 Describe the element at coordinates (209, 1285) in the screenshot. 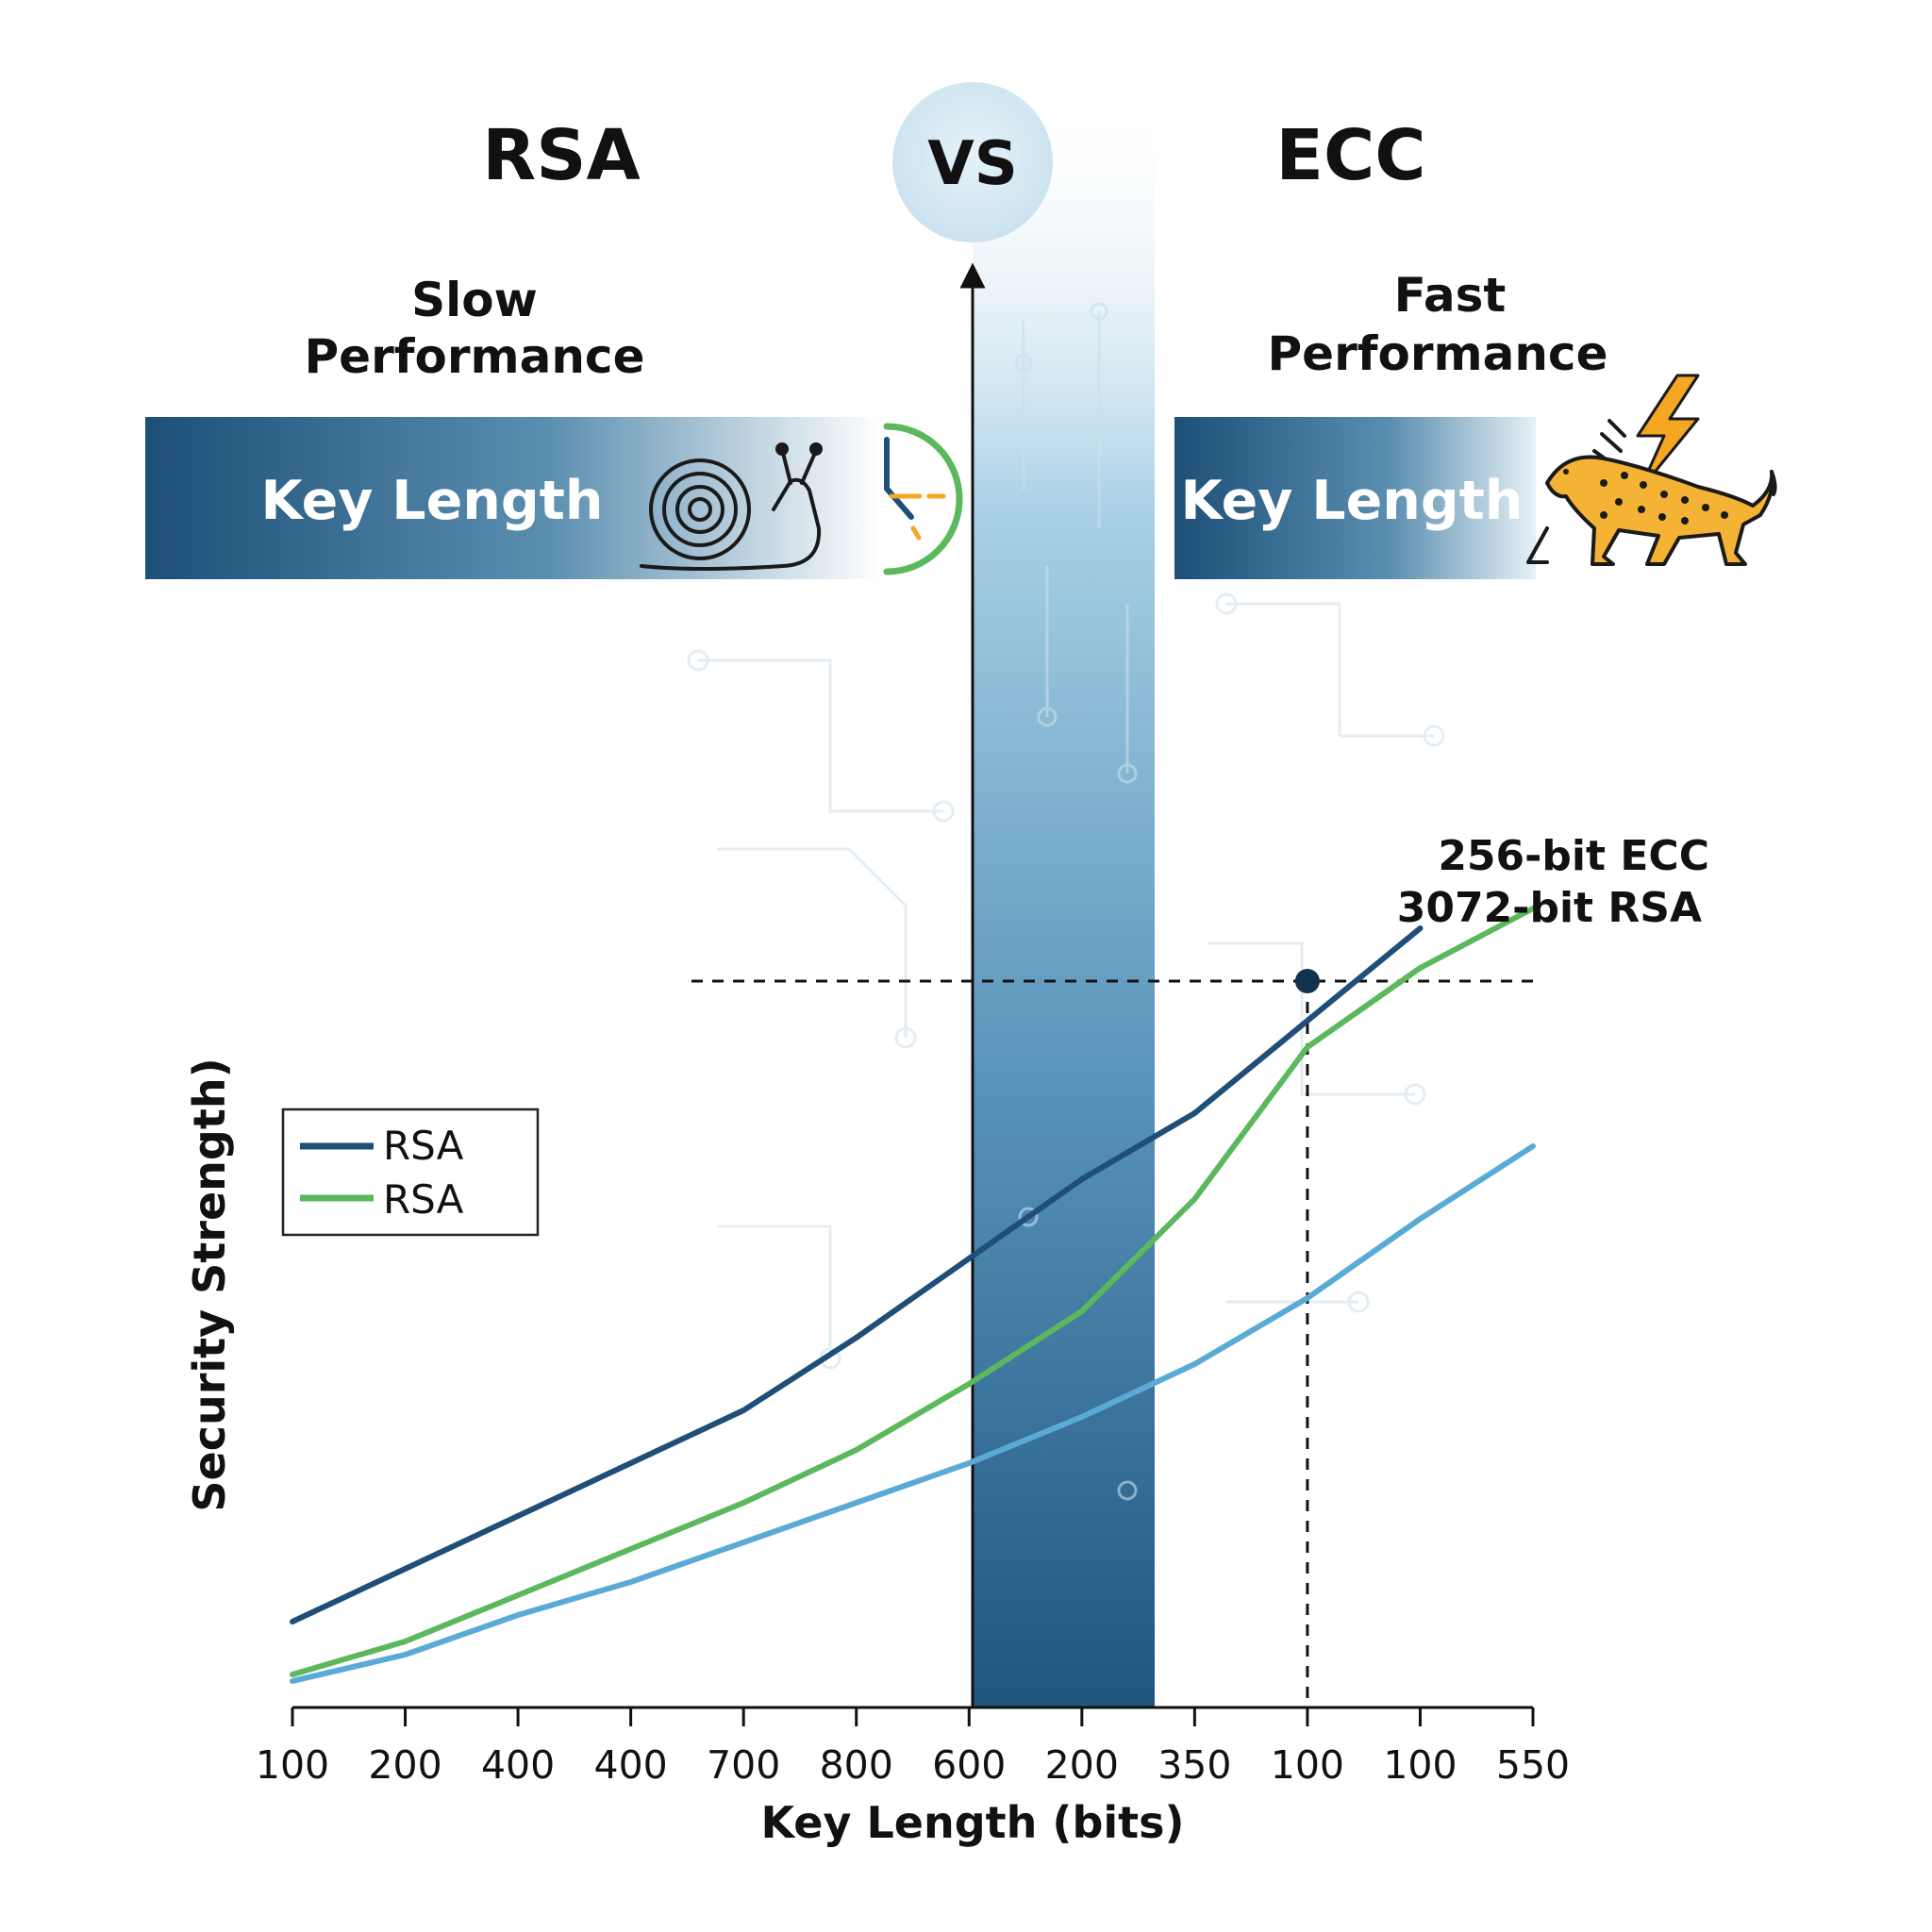

I see `y-axis-title: Security Strength)` at that location.